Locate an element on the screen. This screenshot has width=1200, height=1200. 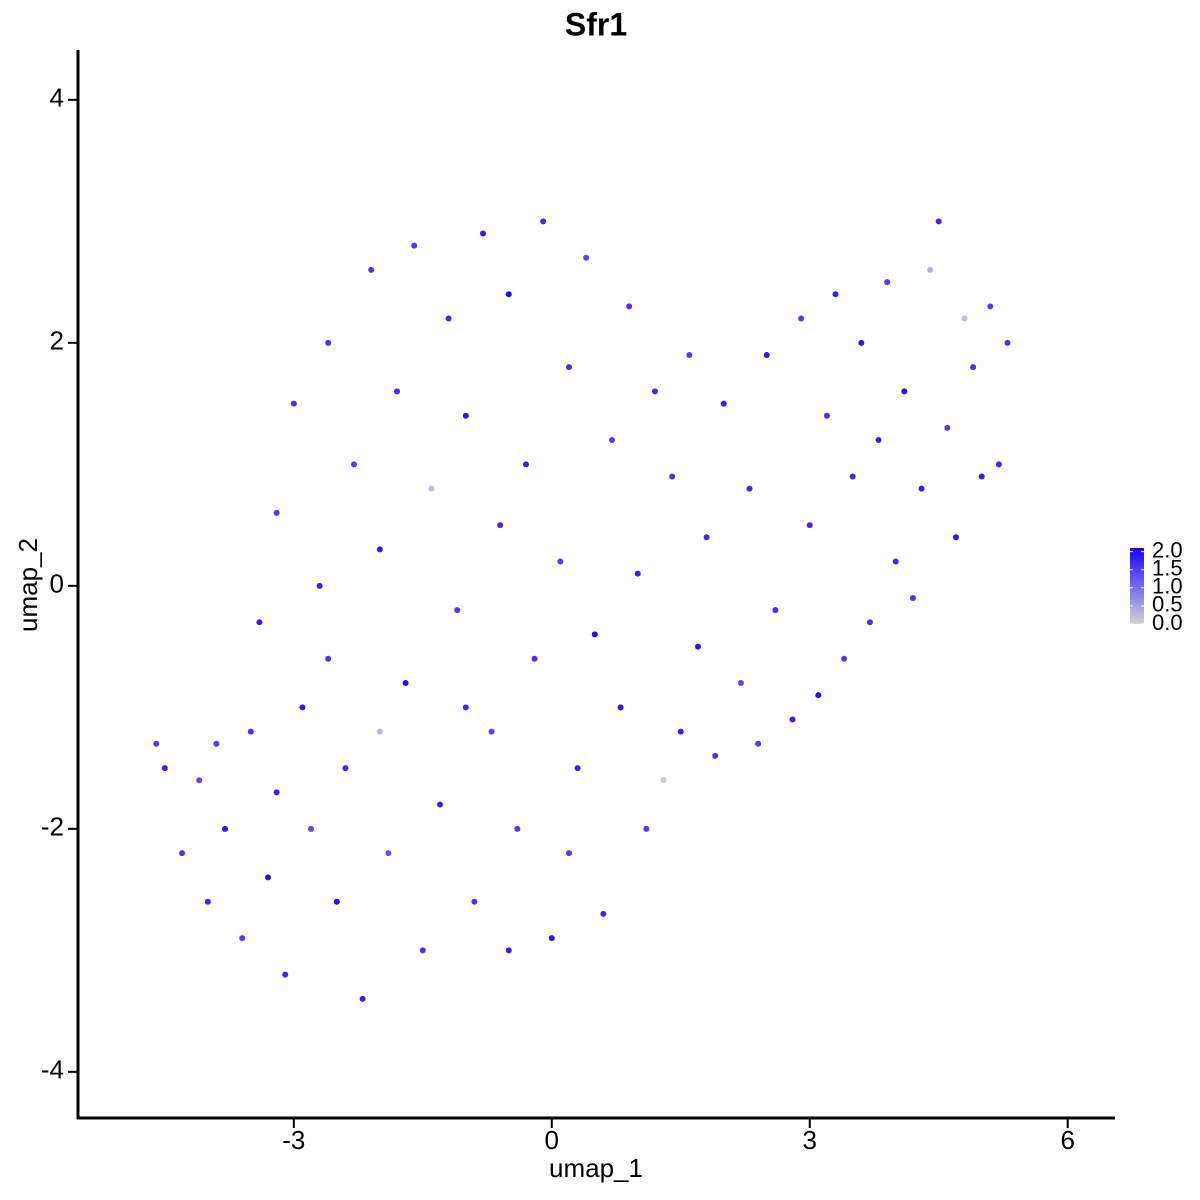
y-tick-label: -4 is located at coordinates (52, 1070).